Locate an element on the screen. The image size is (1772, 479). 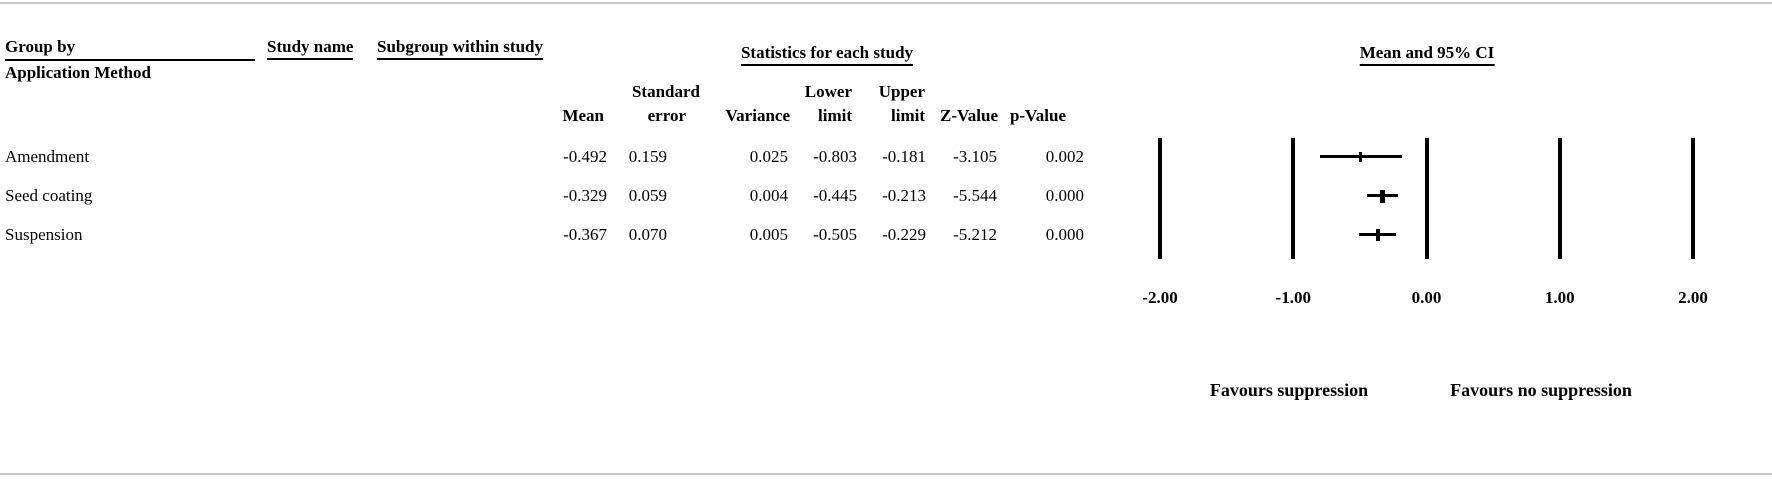
col-header-variance: Variance is located at coordinates (757, 115).